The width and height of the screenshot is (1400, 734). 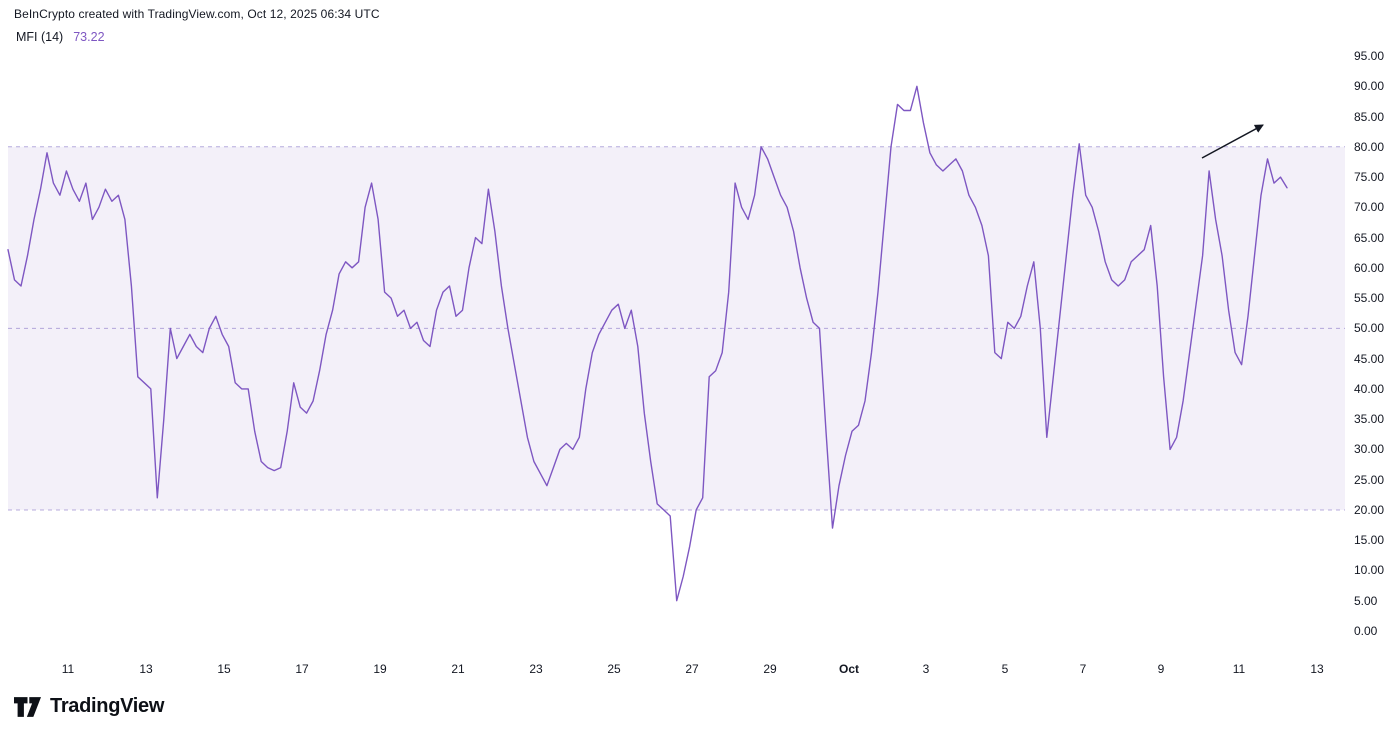 I want to click on y-axis-label: 60.00, so click(x=1369, y=267).